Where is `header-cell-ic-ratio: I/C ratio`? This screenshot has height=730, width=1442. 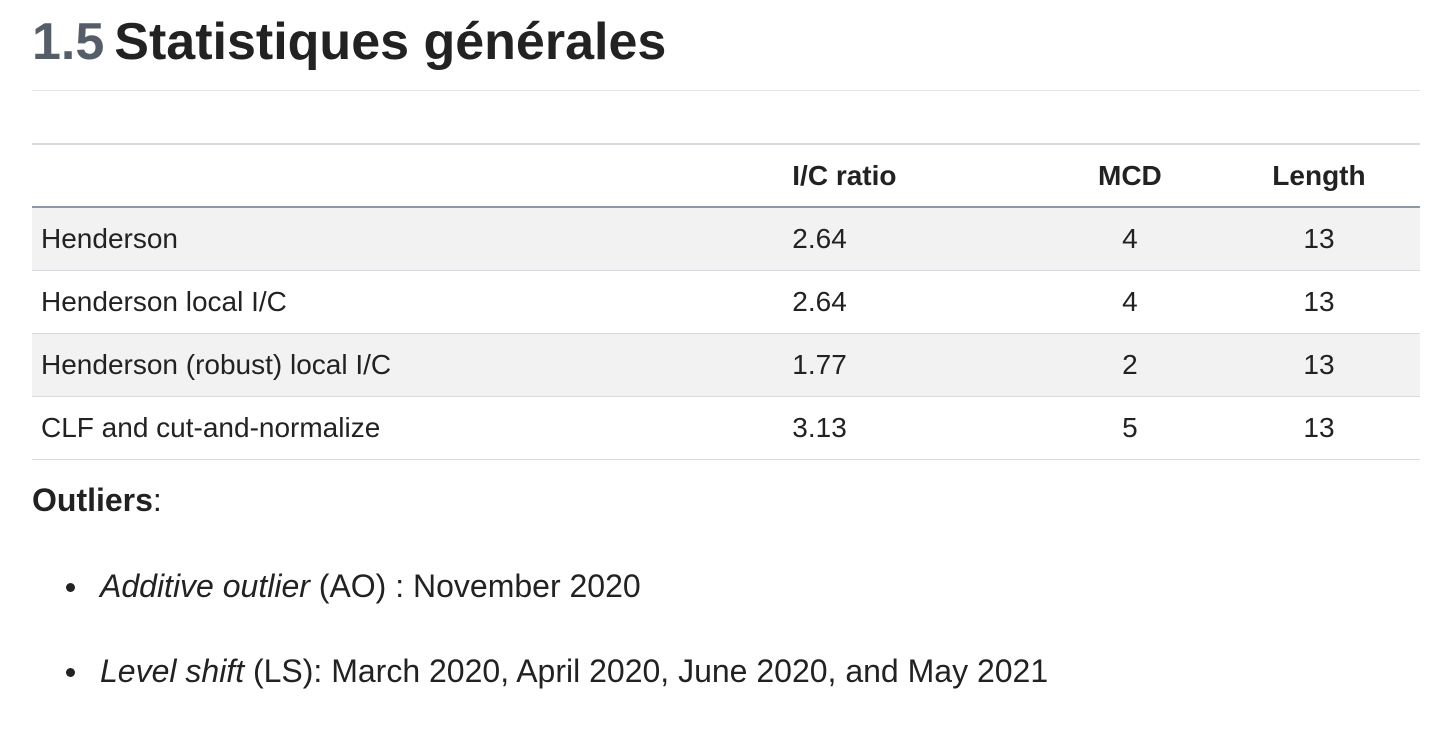
header-cell-ic-ratio: I/C ratio is located at coordinates (844, 175).